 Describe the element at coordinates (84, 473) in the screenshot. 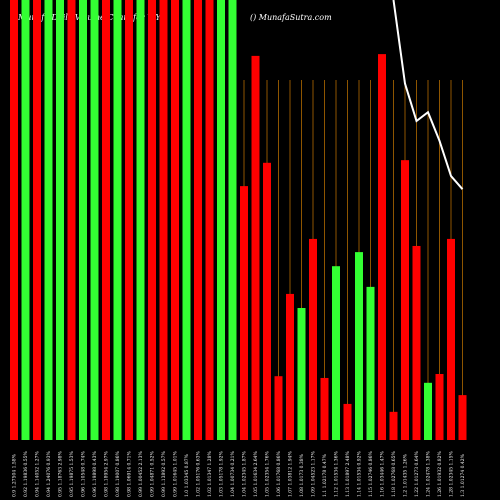

I see `x-tick-label: 0.96 1.10548 0.74%` at that location.